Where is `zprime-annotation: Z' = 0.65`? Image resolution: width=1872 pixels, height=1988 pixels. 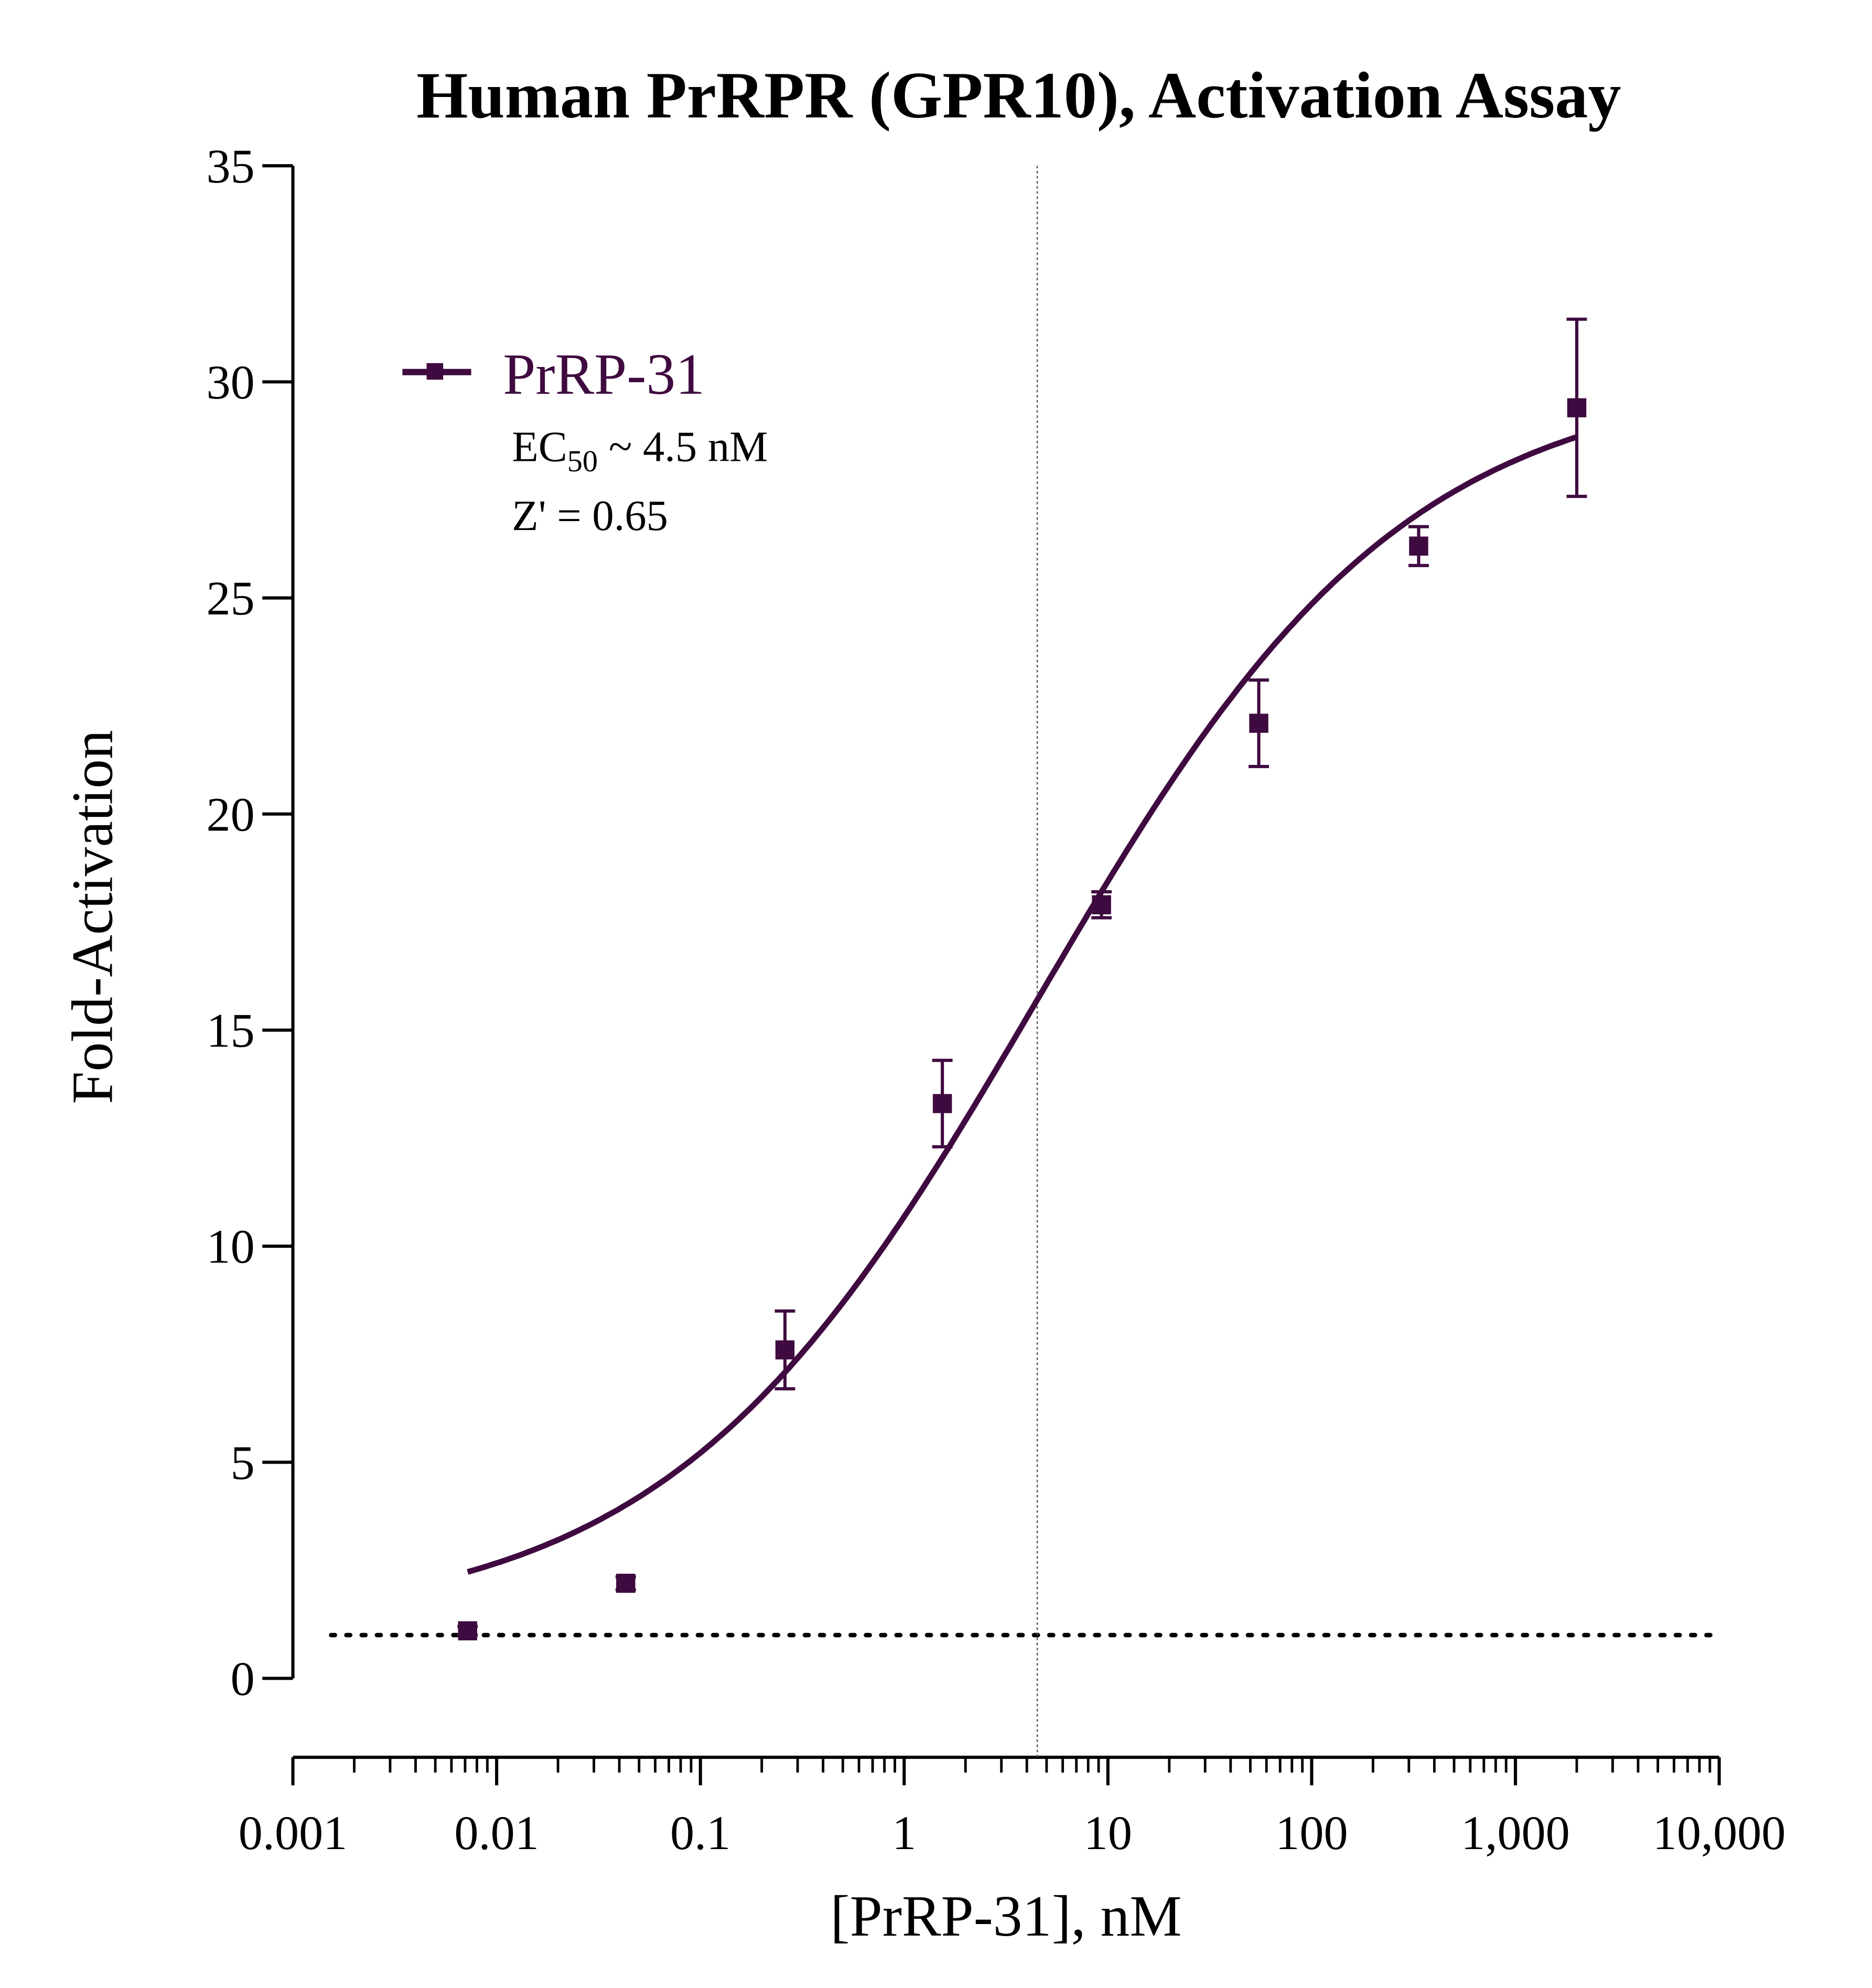 zprime-annotation: Z' = 0.65 is located at coordinates (590, 515).